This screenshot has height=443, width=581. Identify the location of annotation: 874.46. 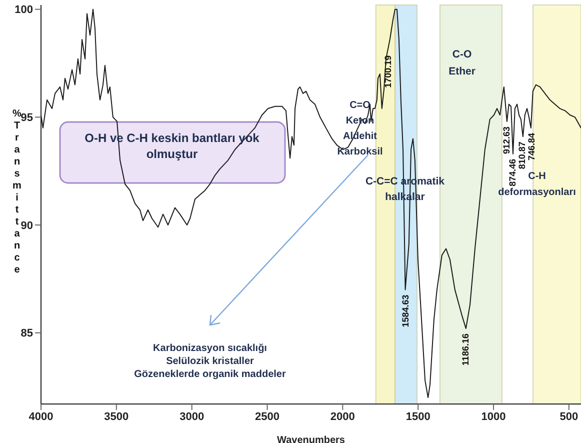
(512, 172).